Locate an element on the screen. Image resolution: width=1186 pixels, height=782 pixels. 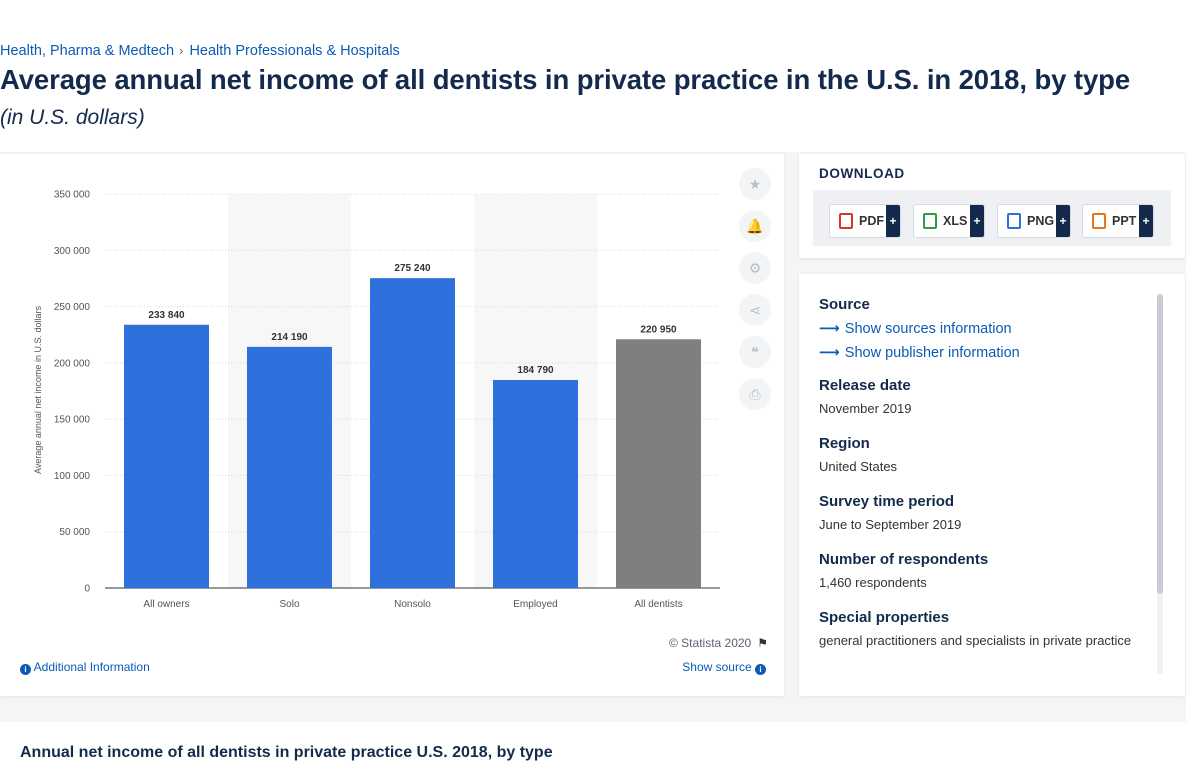
quote-icon: ❝ is located at coordinates (755, 351).